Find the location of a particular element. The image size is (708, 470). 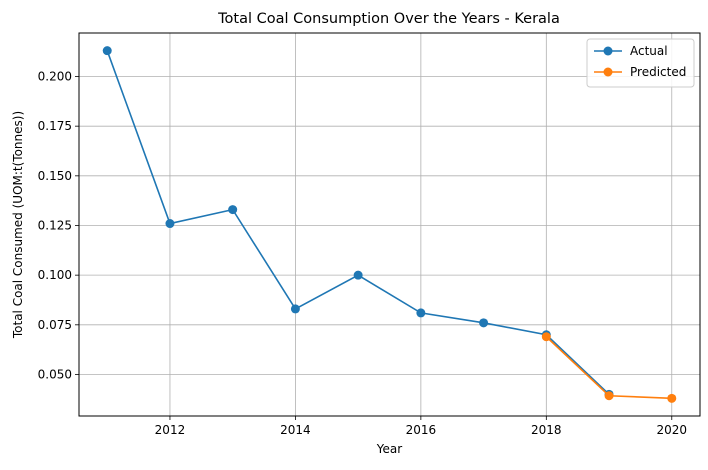

y-tick-label: 0.100 is located at coordinates (55, 275).